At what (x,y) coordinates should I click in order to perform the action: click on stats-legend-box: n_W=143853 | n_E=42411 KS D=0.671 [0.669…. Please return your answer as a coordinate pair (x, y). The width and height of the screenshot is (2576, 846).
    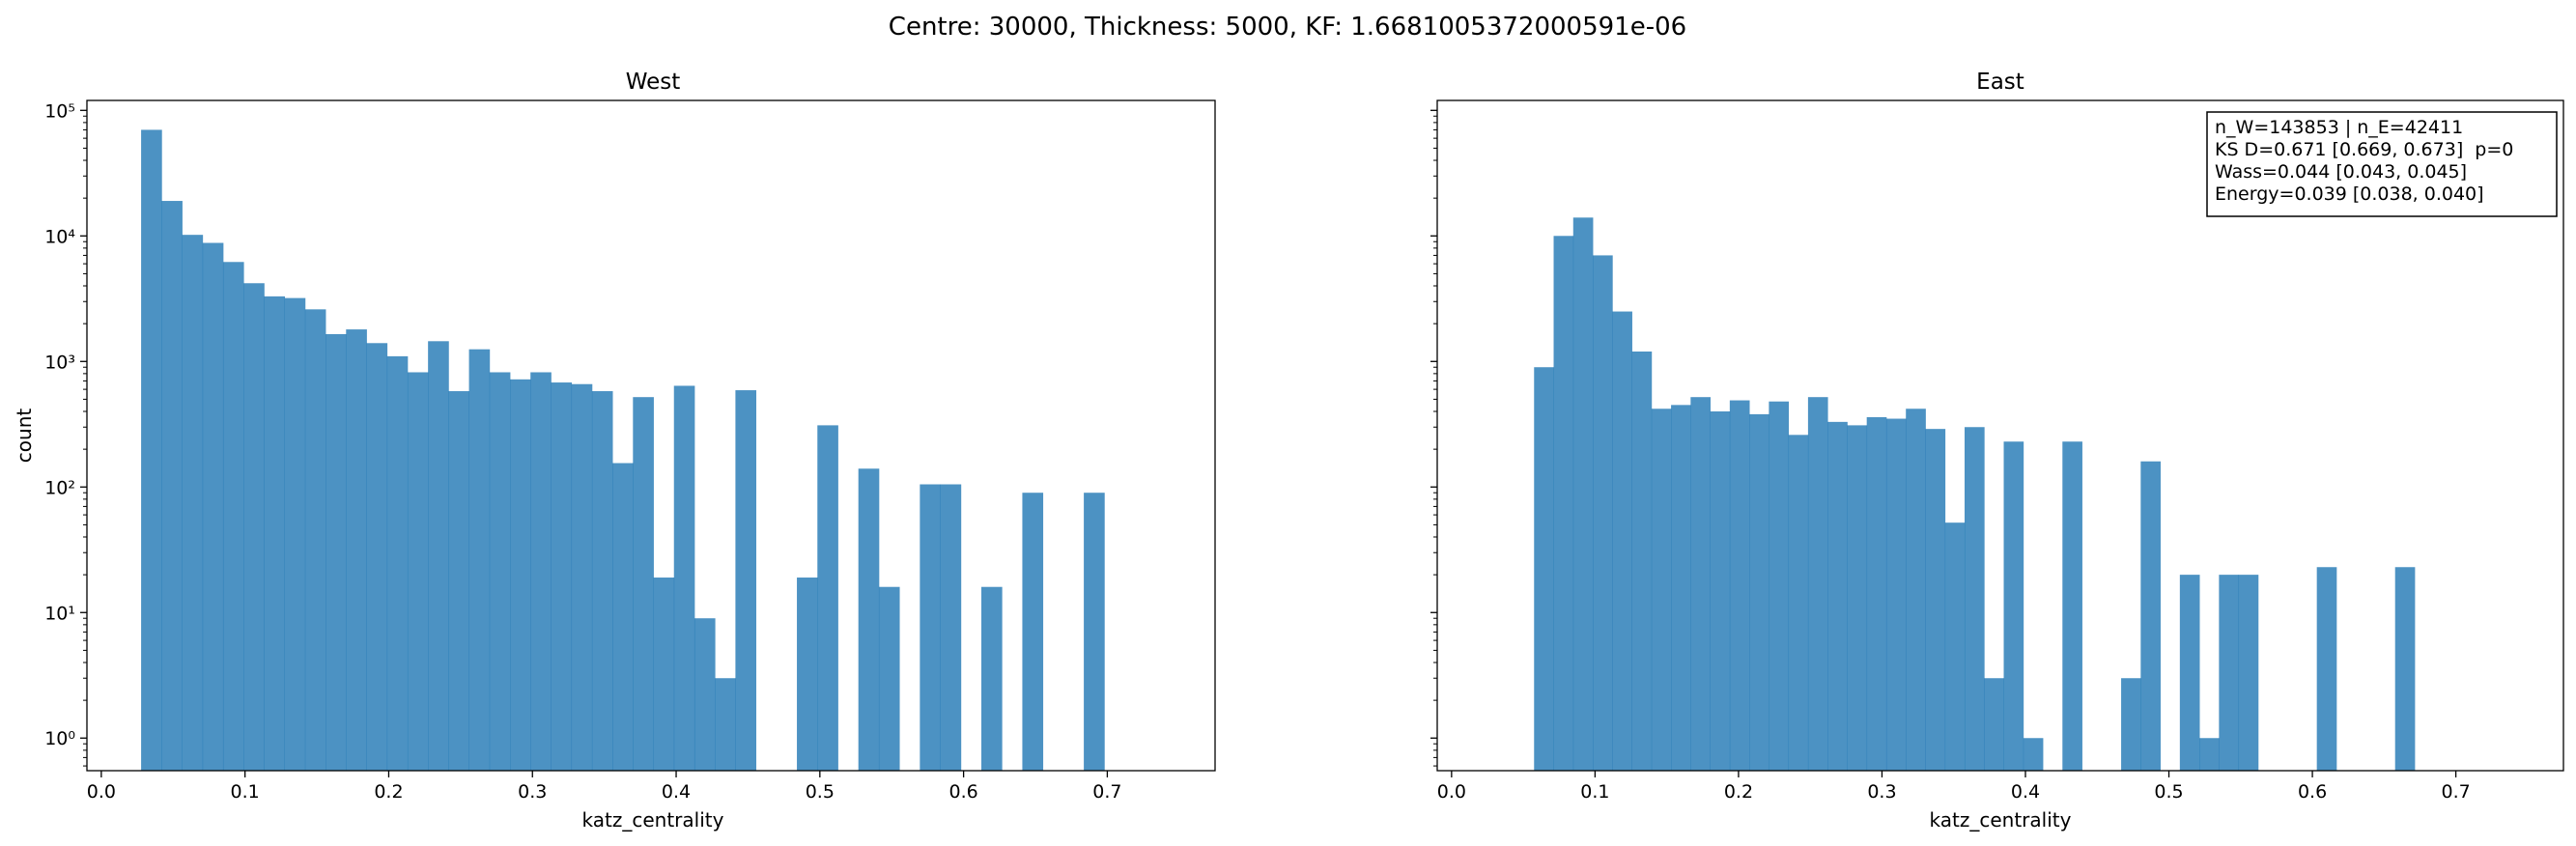
    Looking at the image, I should click on (2382, 164).